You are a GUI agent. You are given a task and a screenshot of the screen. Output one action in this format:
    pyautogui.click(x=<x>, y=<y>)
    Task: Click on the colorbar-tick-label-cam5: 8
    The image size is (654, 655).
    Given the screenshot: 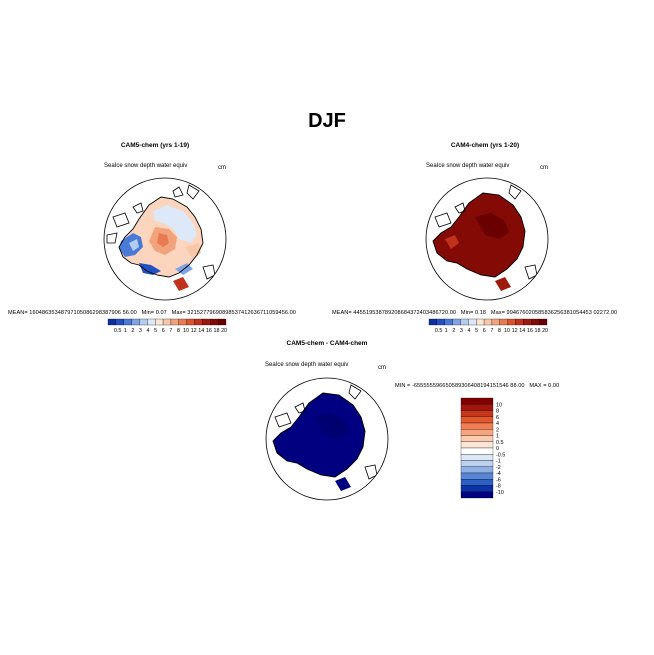 What is the action you would take?
    pyautogui.click(x=178, y=331)
    